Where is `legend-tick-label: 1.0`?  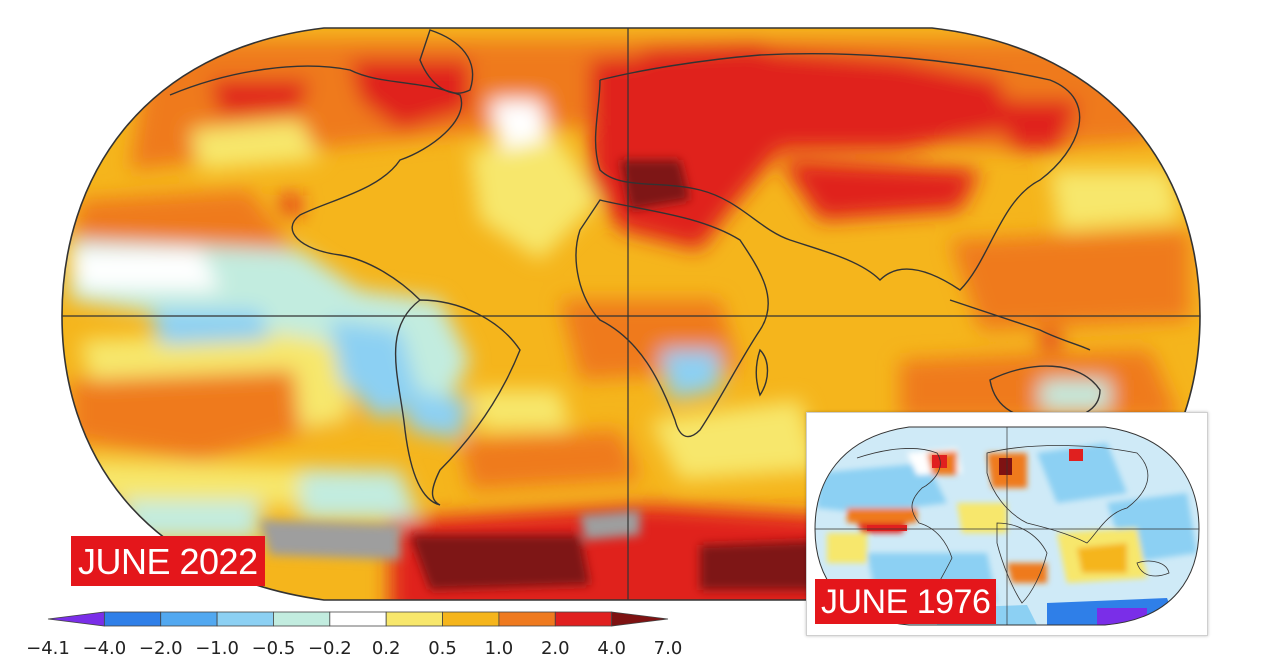 legend-tick-label: 1.0 is located at coordinates (499, 648).